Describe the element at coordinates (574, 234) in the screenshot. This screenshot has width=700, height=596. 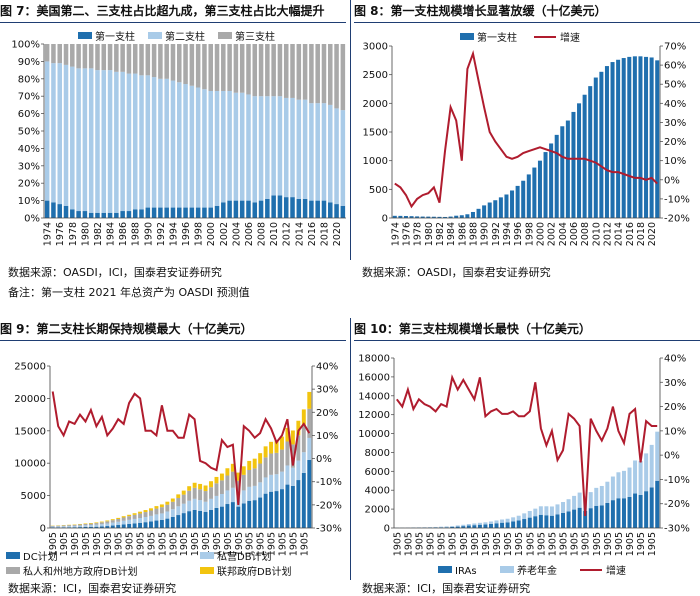
I see `x-tick-label: 2006` at that location.